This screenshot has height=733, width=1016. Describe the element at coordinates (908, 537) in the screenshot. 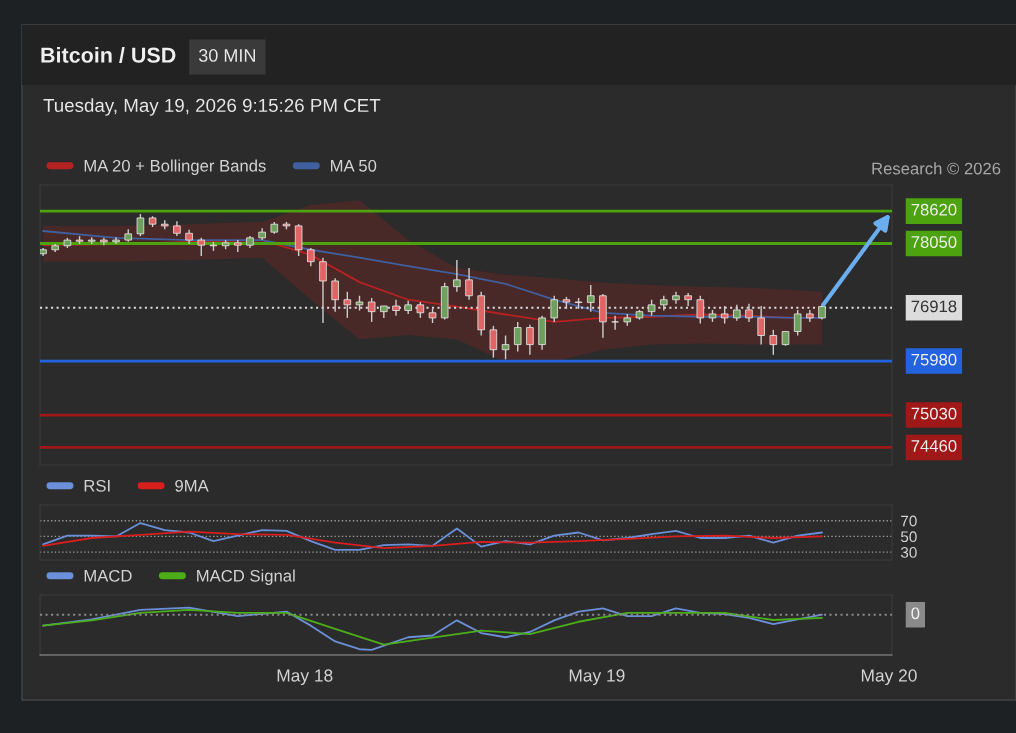

I see `y-tick-label: 50` at that location.